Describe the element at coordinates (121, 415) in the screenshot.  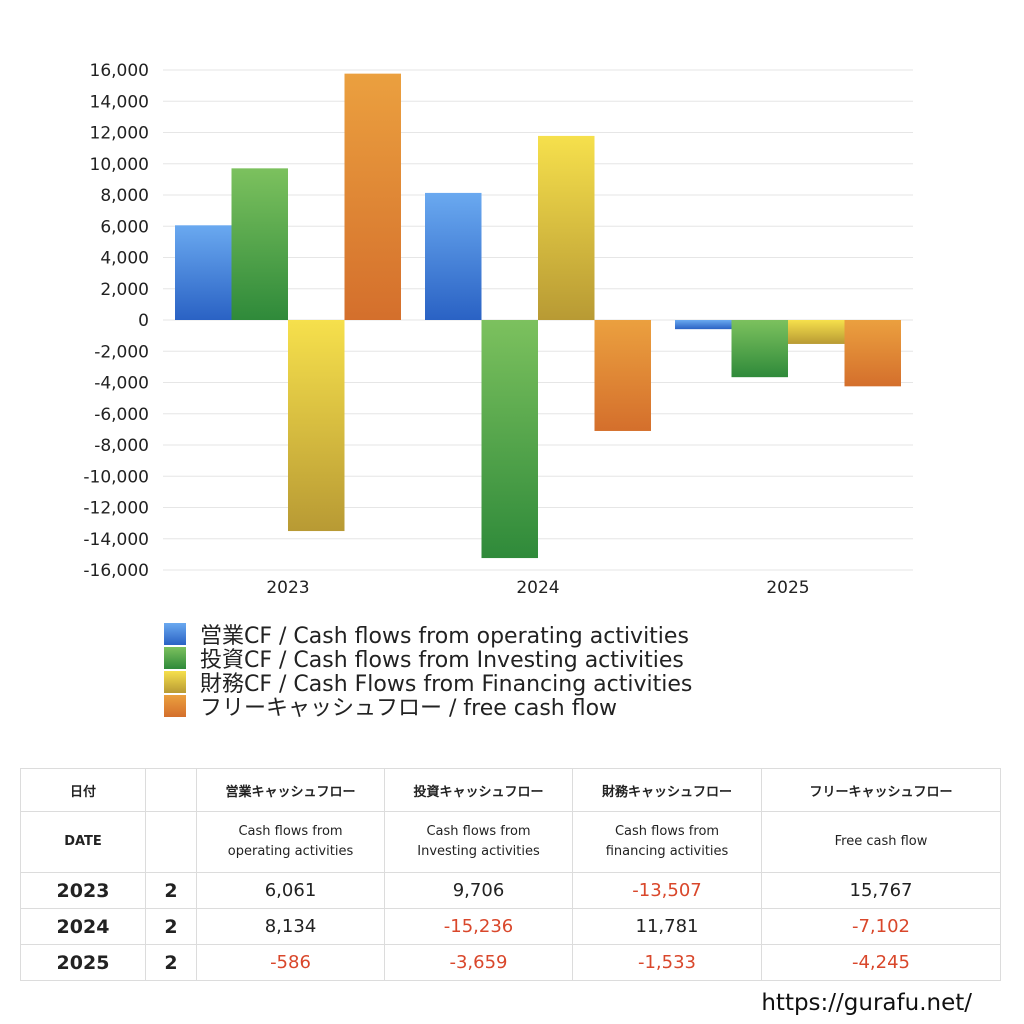
I see `y-tick-label: -6,000` at that location.